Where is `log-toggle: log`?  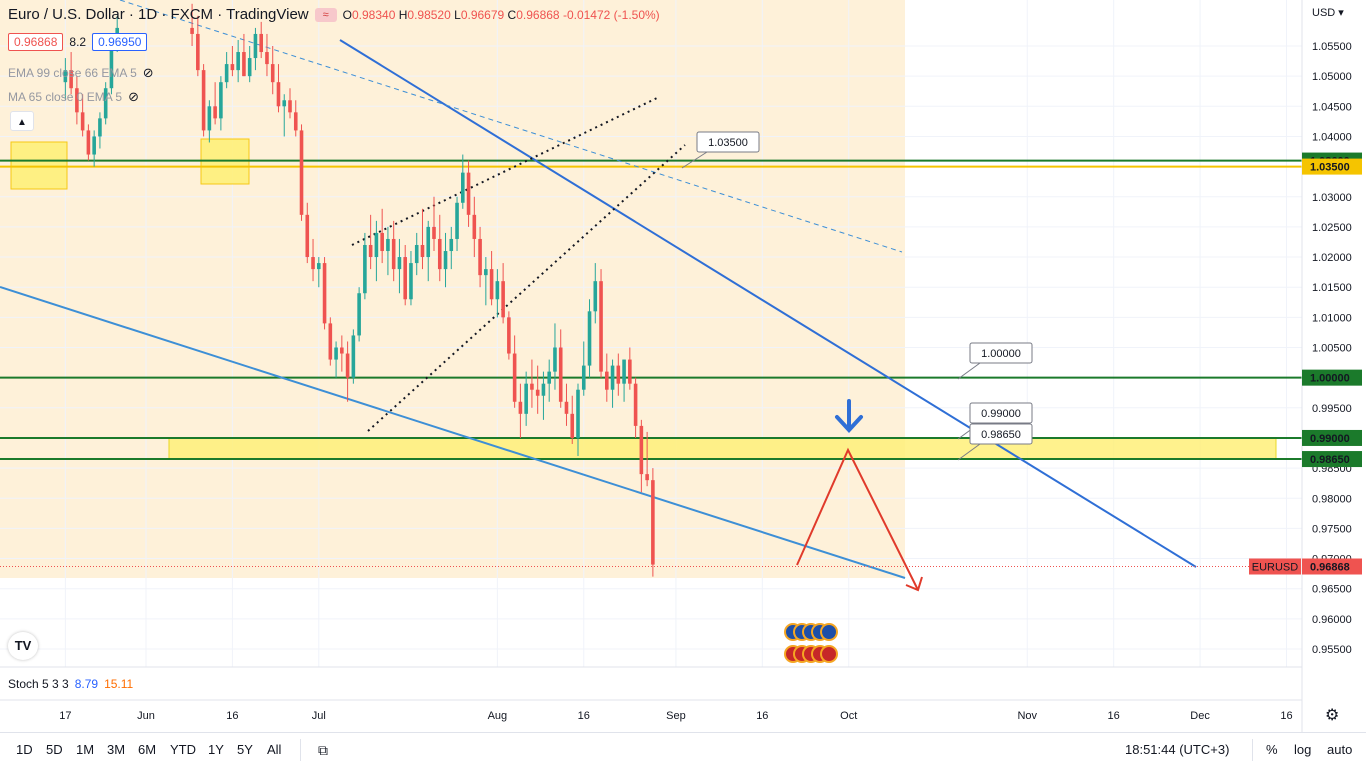
log-toggle: log is located at coordinates (1303, 749).